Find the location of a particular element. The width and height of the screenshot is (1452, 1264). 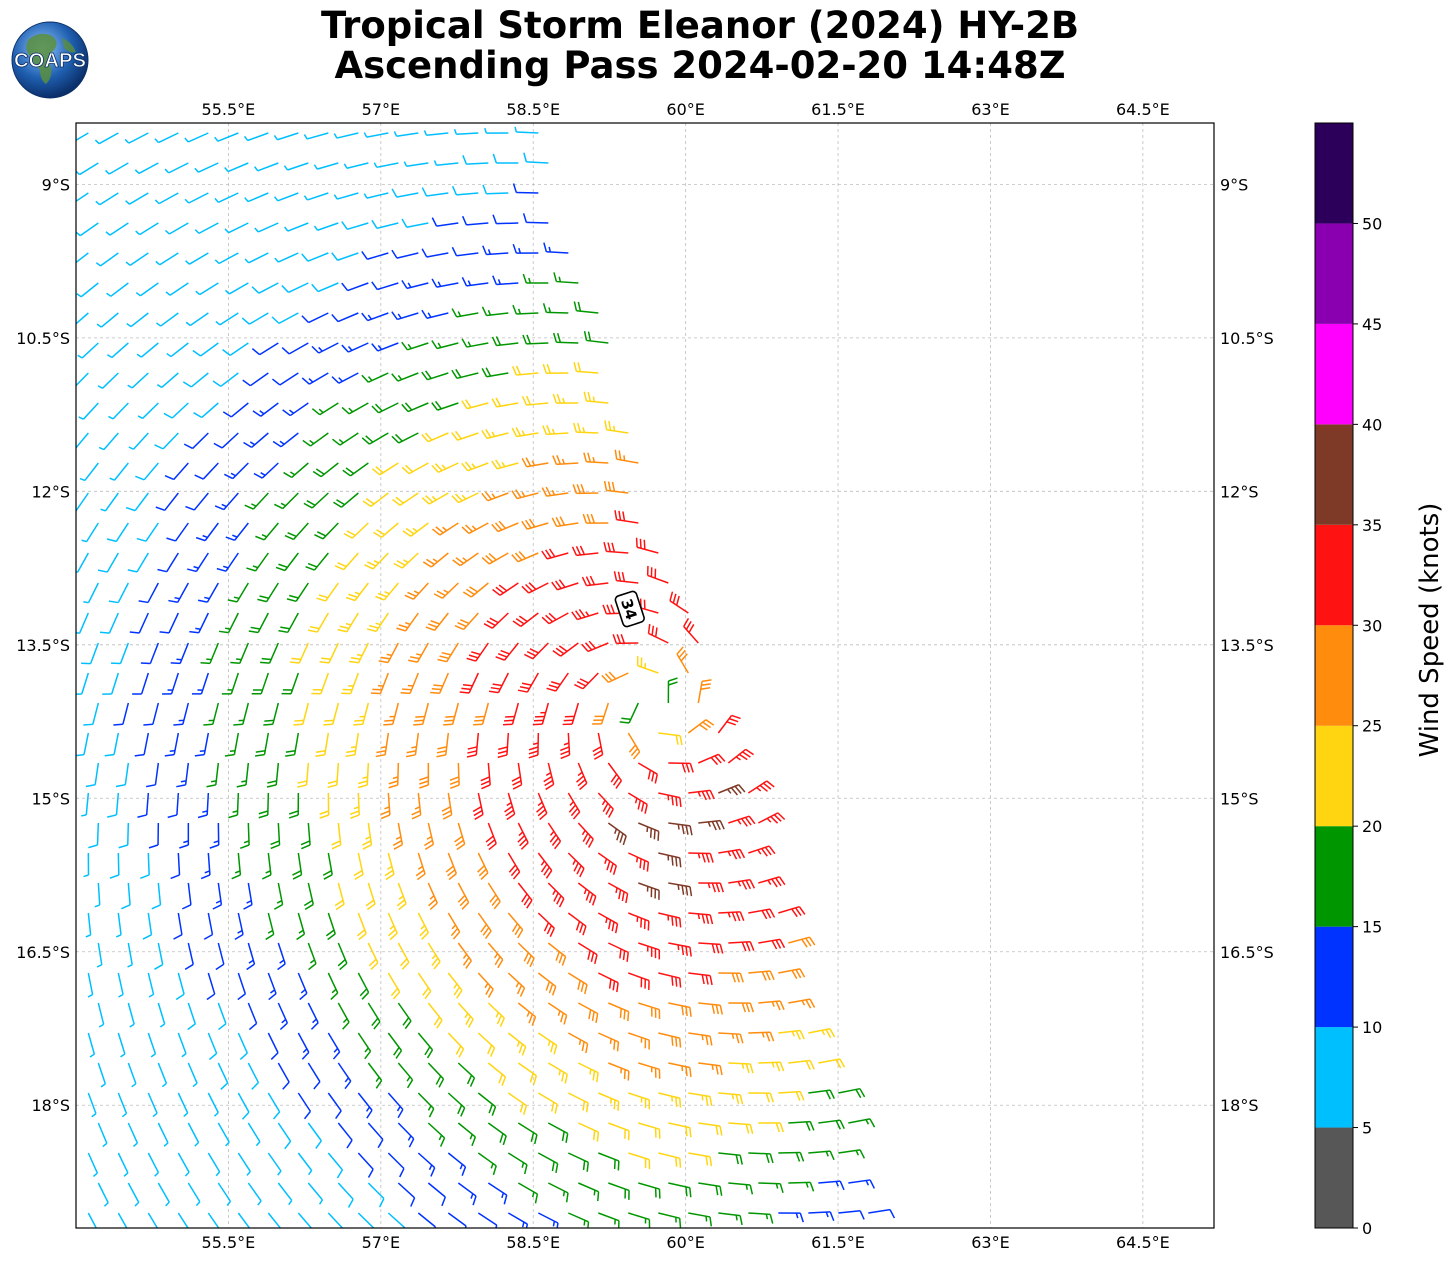

intensity-marker: 34 is located at coordinates (629, 609).